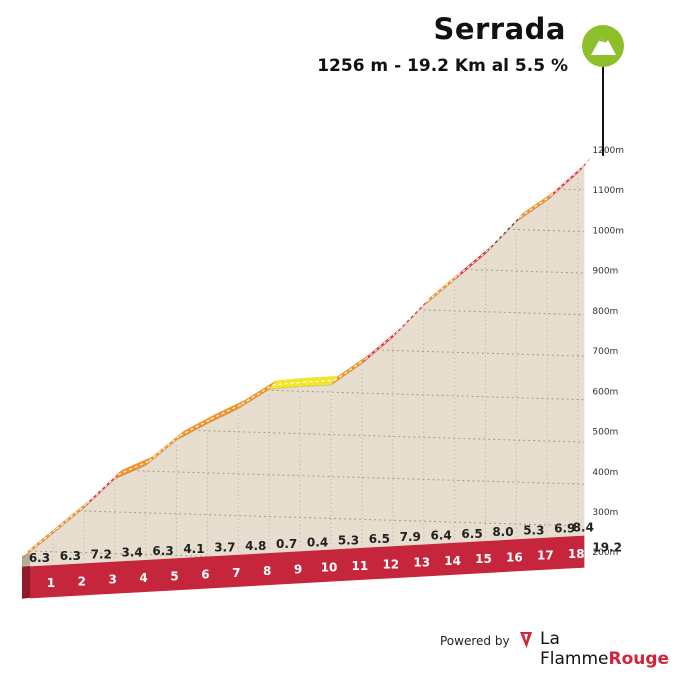  What do you see at coordinates (605, 473) in the screenshot?
I see `elevation-tick-label: 400m` at bounding box center [605, 473].